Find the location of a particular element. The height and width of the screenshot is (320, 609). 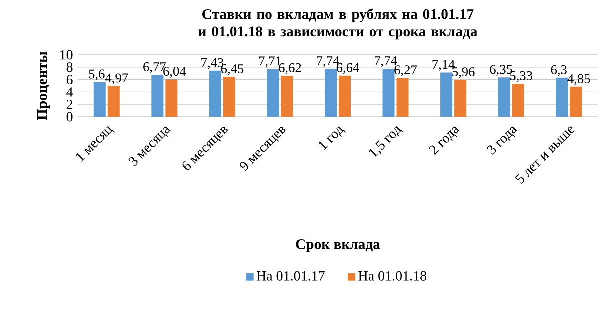

y-tick-label: 4 is located at coordinates (70, 92).